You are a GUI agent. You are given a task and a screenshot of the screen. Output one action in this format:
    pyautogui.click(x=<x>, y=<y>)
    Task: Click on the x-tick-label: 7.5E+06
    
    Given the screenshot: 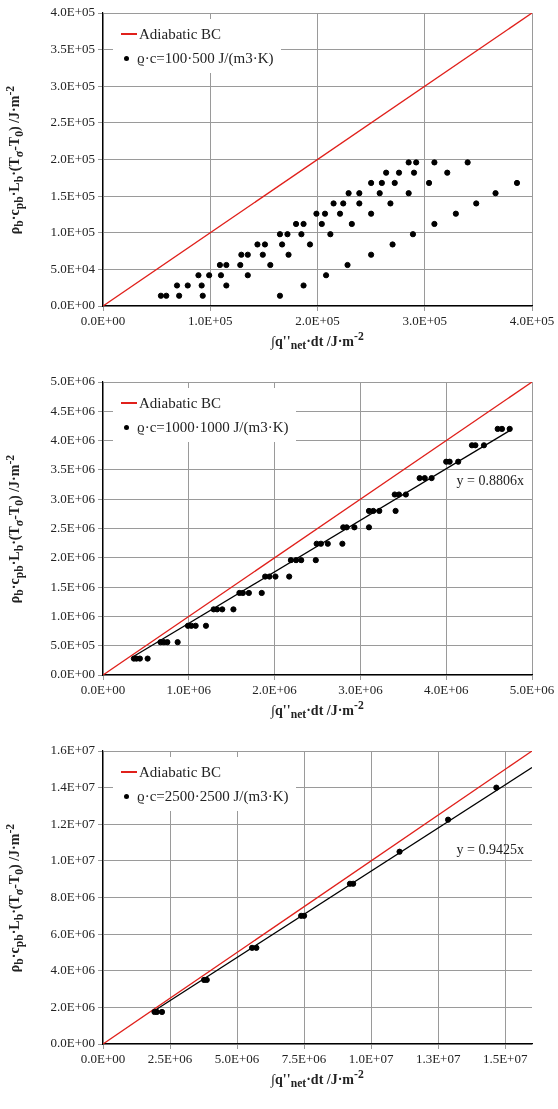 What is the action you would take?
    pyautogui.click(x=304, y=1059)
    